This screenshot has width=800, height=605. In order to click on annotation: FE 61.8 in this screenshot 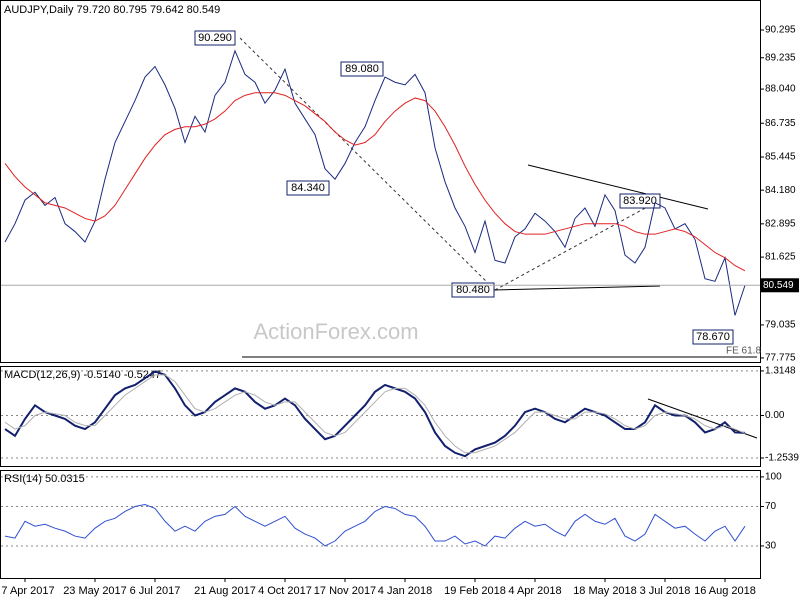, I will do `click(743, 351)`.